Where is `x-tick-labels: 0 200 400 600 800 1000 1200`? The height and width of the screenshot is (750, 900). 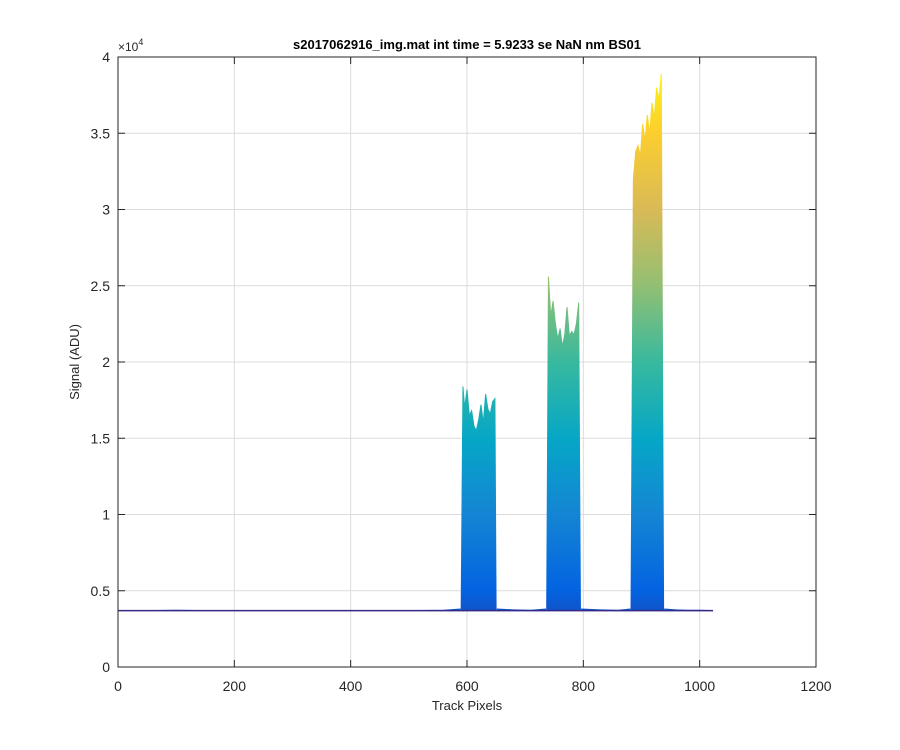 x-tick-labels: 0 200 400 600 800 1000 1200 is located at coordinates (473, 686).